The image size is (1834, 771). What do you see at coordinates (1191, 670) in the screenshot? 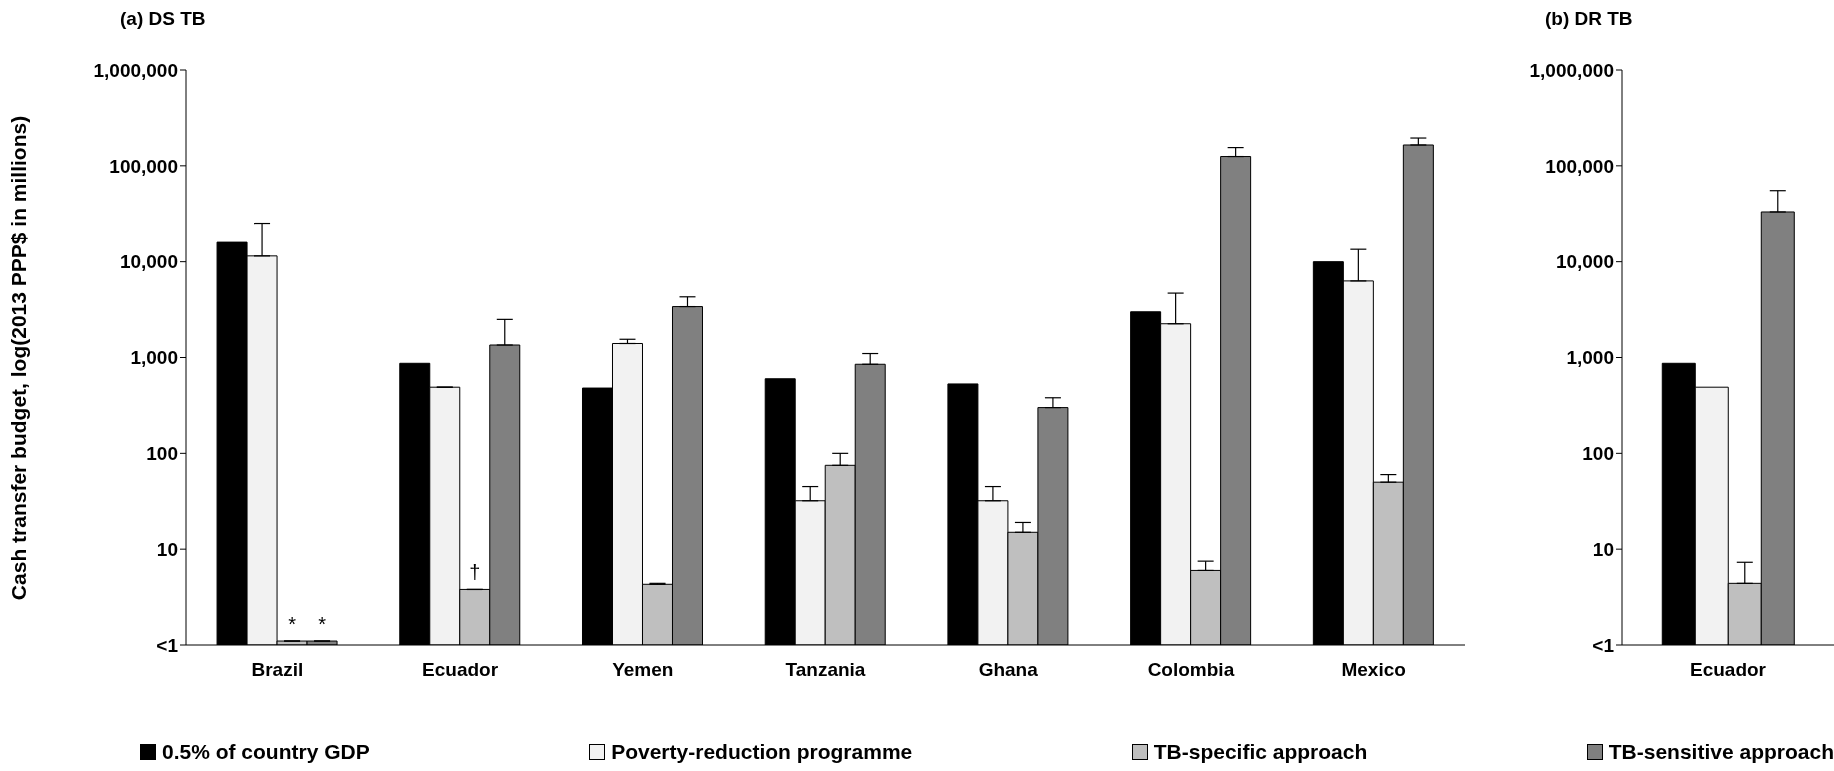
I see `x-tick-label: Colombia` at bounding box center [1191, 670].